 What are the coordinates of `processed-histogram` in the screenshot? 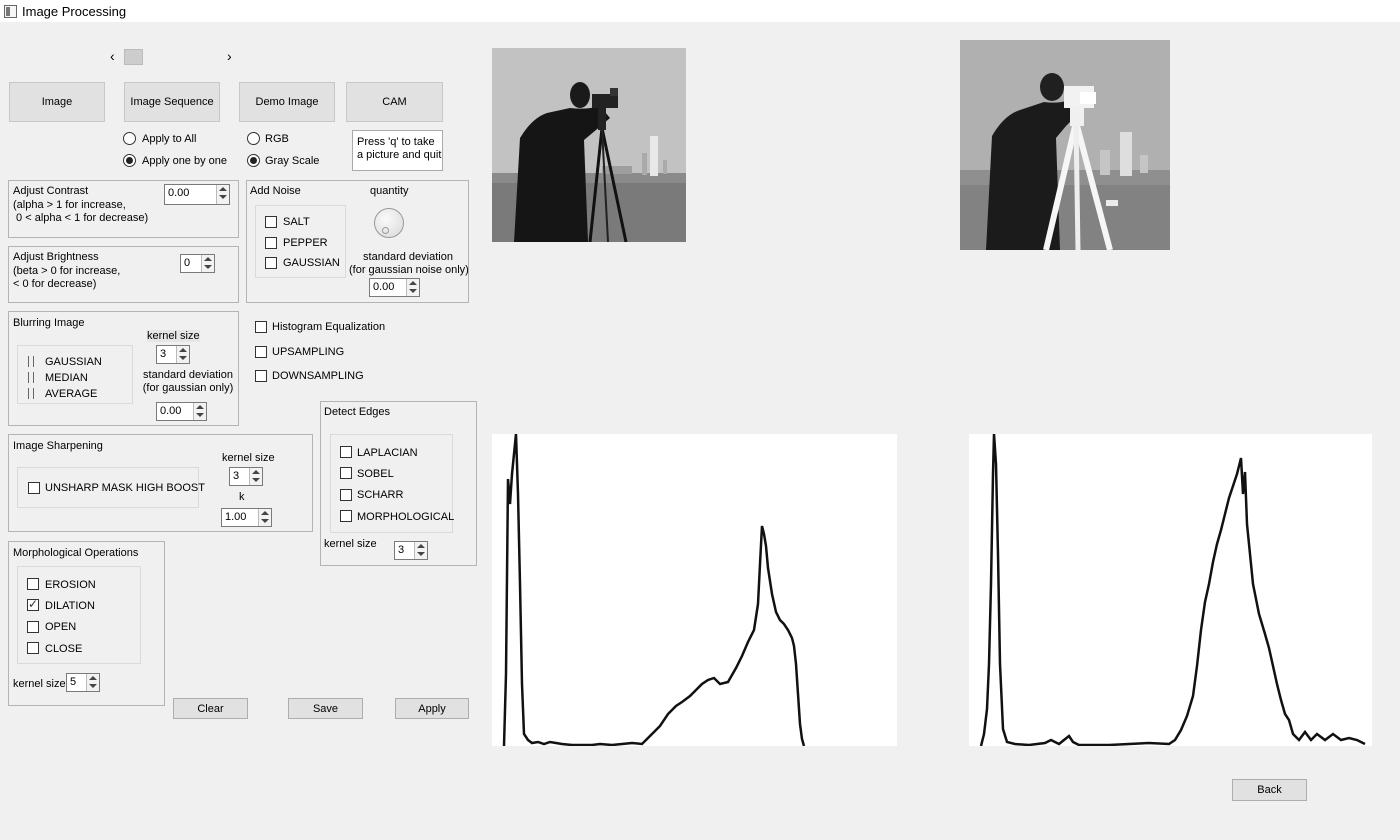 It's located at (1170, 590).